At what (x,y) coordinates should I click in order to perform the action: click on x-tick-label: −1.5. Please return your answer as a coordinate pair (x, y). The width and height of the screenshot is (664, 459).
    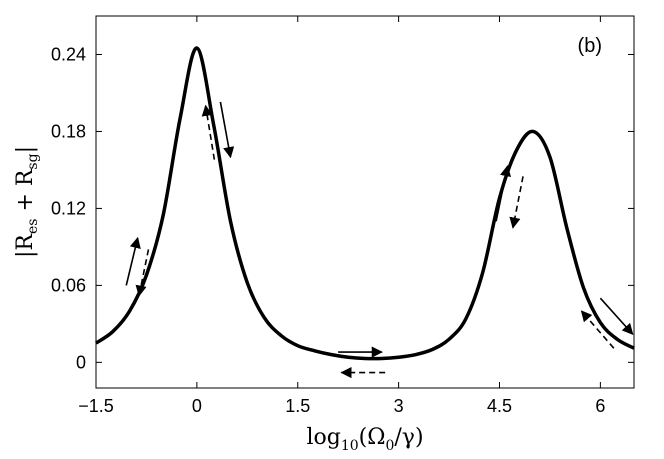
    Looking at the image, I should click on (96, 406).